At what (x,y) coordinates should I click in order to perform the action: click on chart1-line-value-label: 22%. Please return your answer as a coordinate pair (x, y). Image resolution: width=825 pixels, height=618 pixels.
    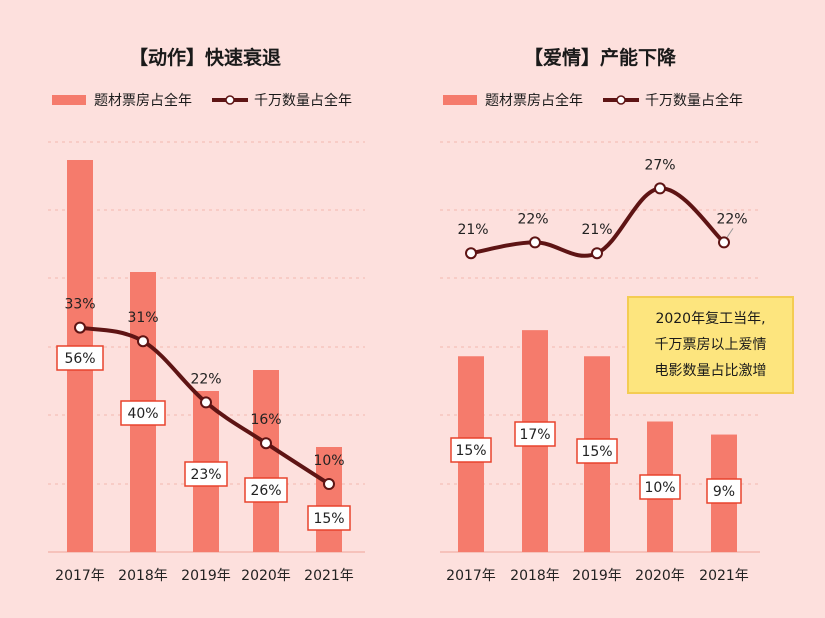
    Looking at the image, I should click on (205, 379).